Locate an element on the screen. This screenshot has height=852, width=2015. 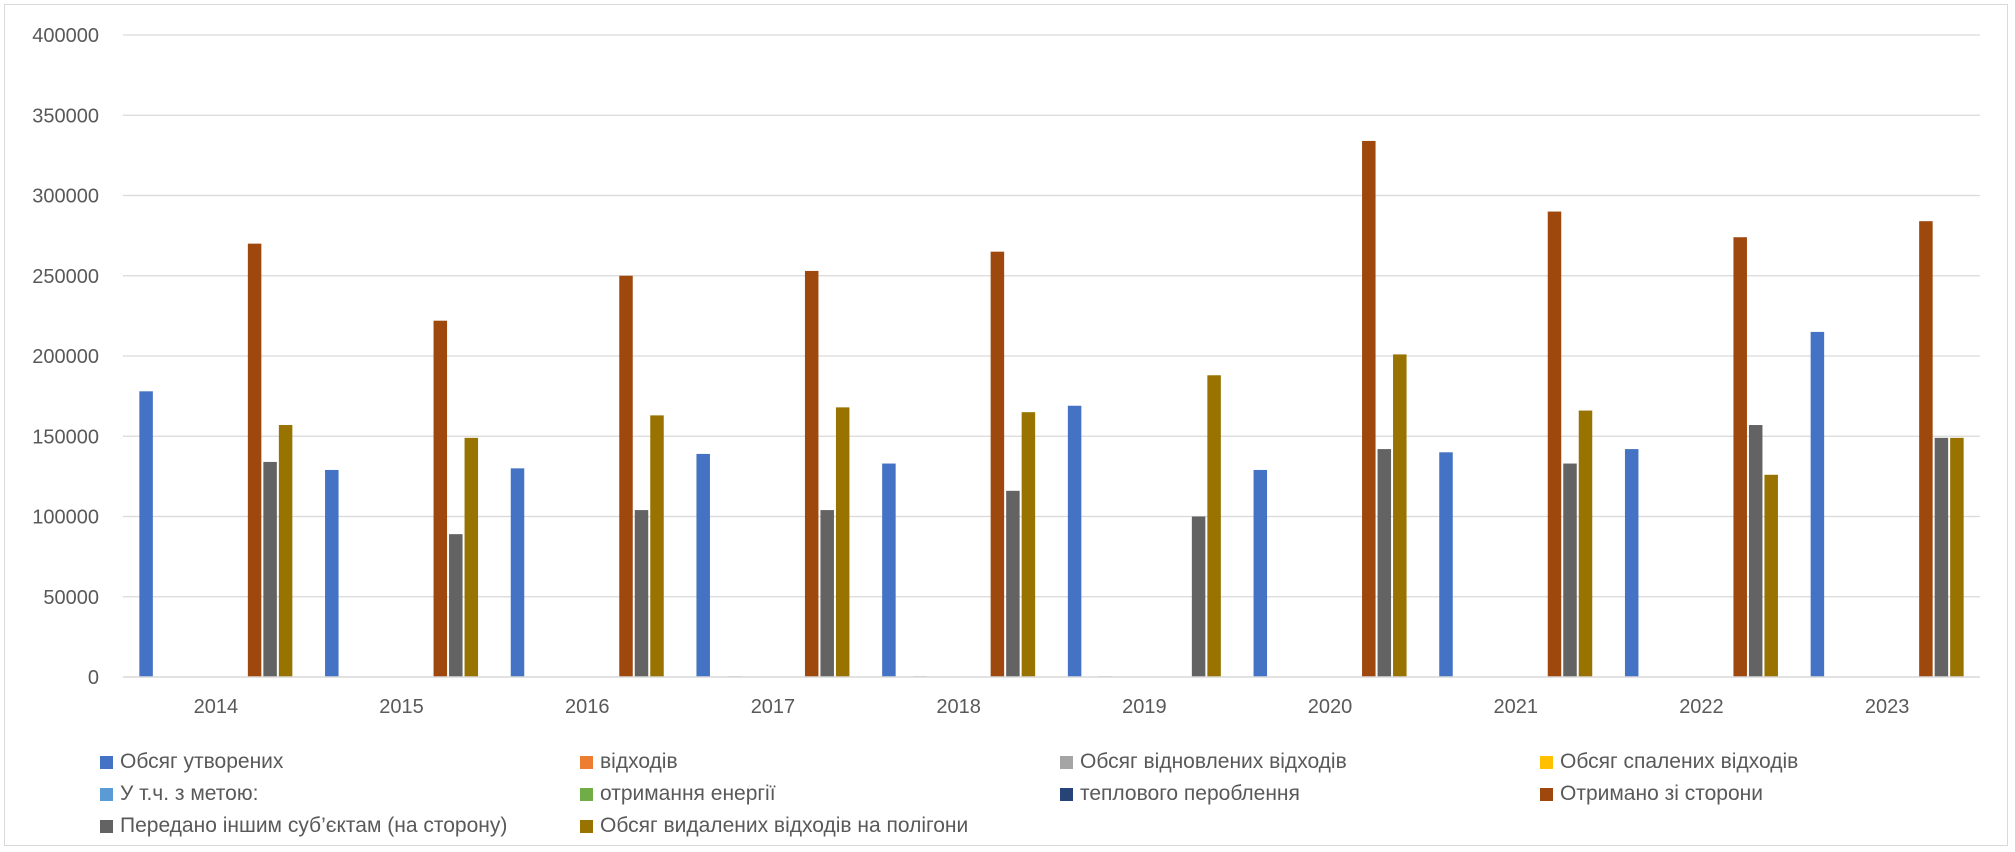
legend-label: Обсяг спалених відходів is located at coordinates (1679, 761).